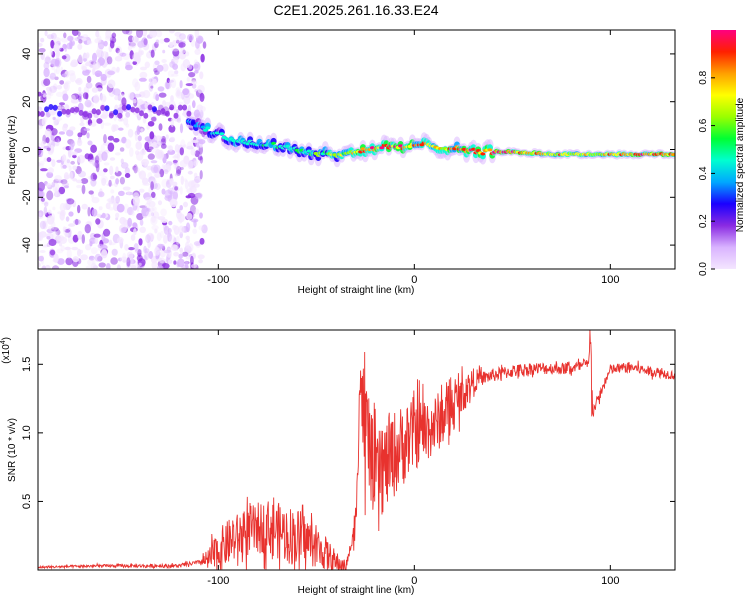 The width and height of the screenshot is (750, 605). I want to click on spectrogram-x-axis-label: Height of straight line (km), so click(356, 290).